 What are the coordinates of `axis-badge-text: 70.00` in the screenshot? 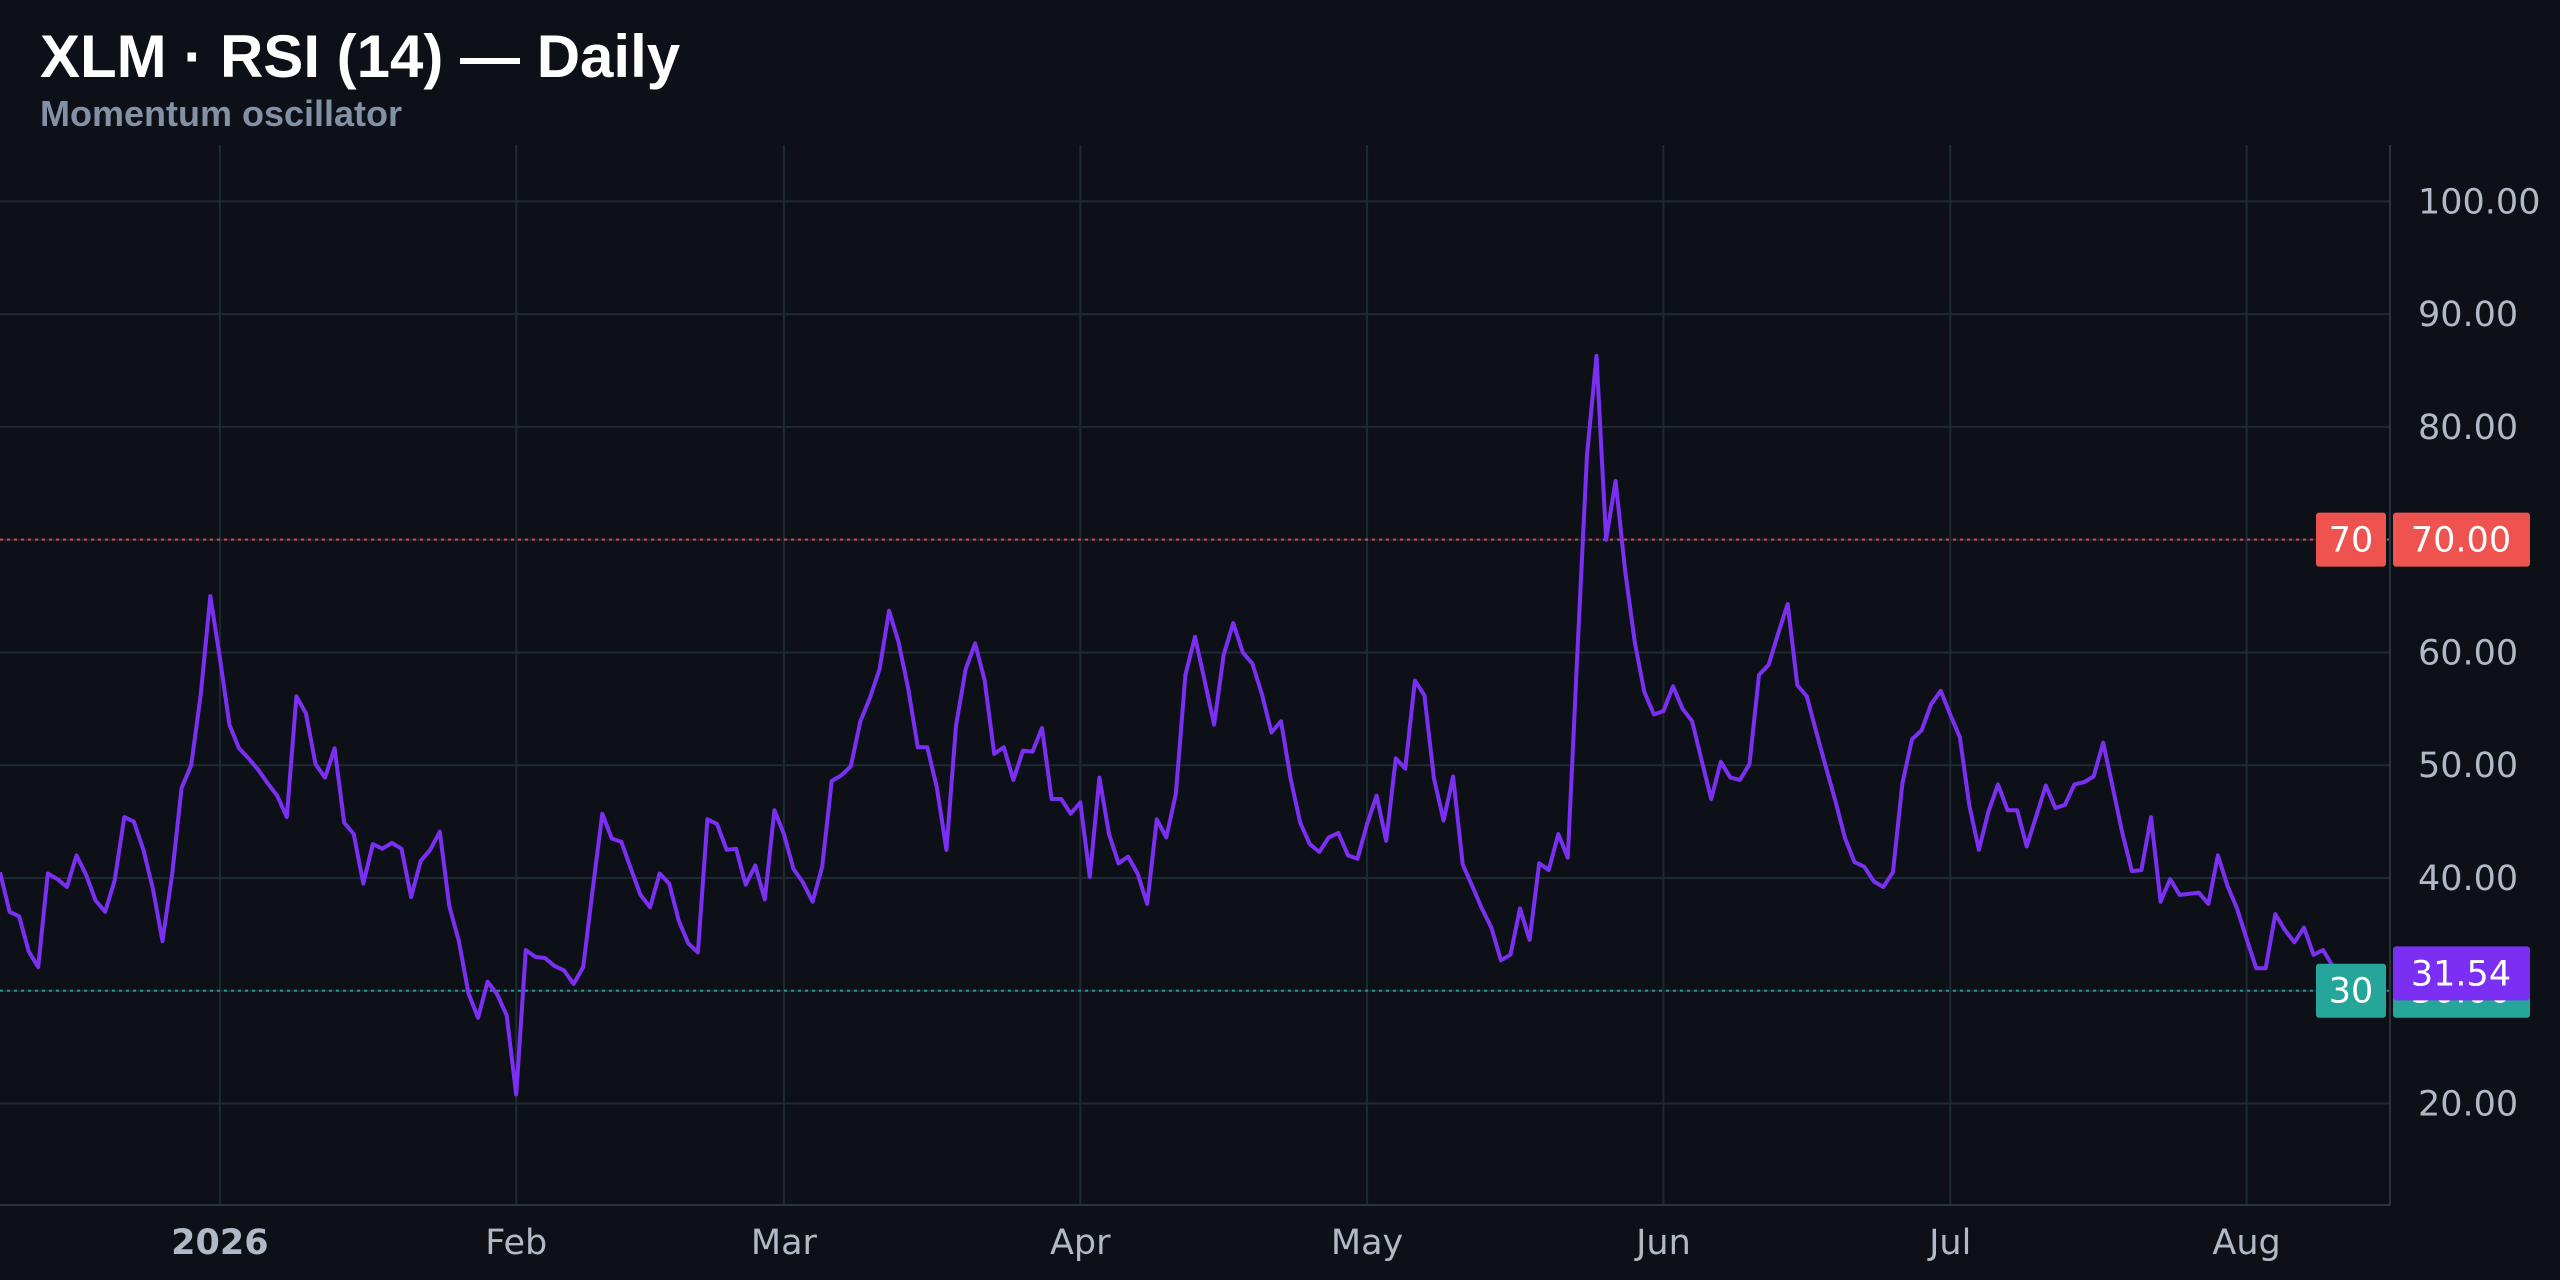 It's located at (2461, 541).